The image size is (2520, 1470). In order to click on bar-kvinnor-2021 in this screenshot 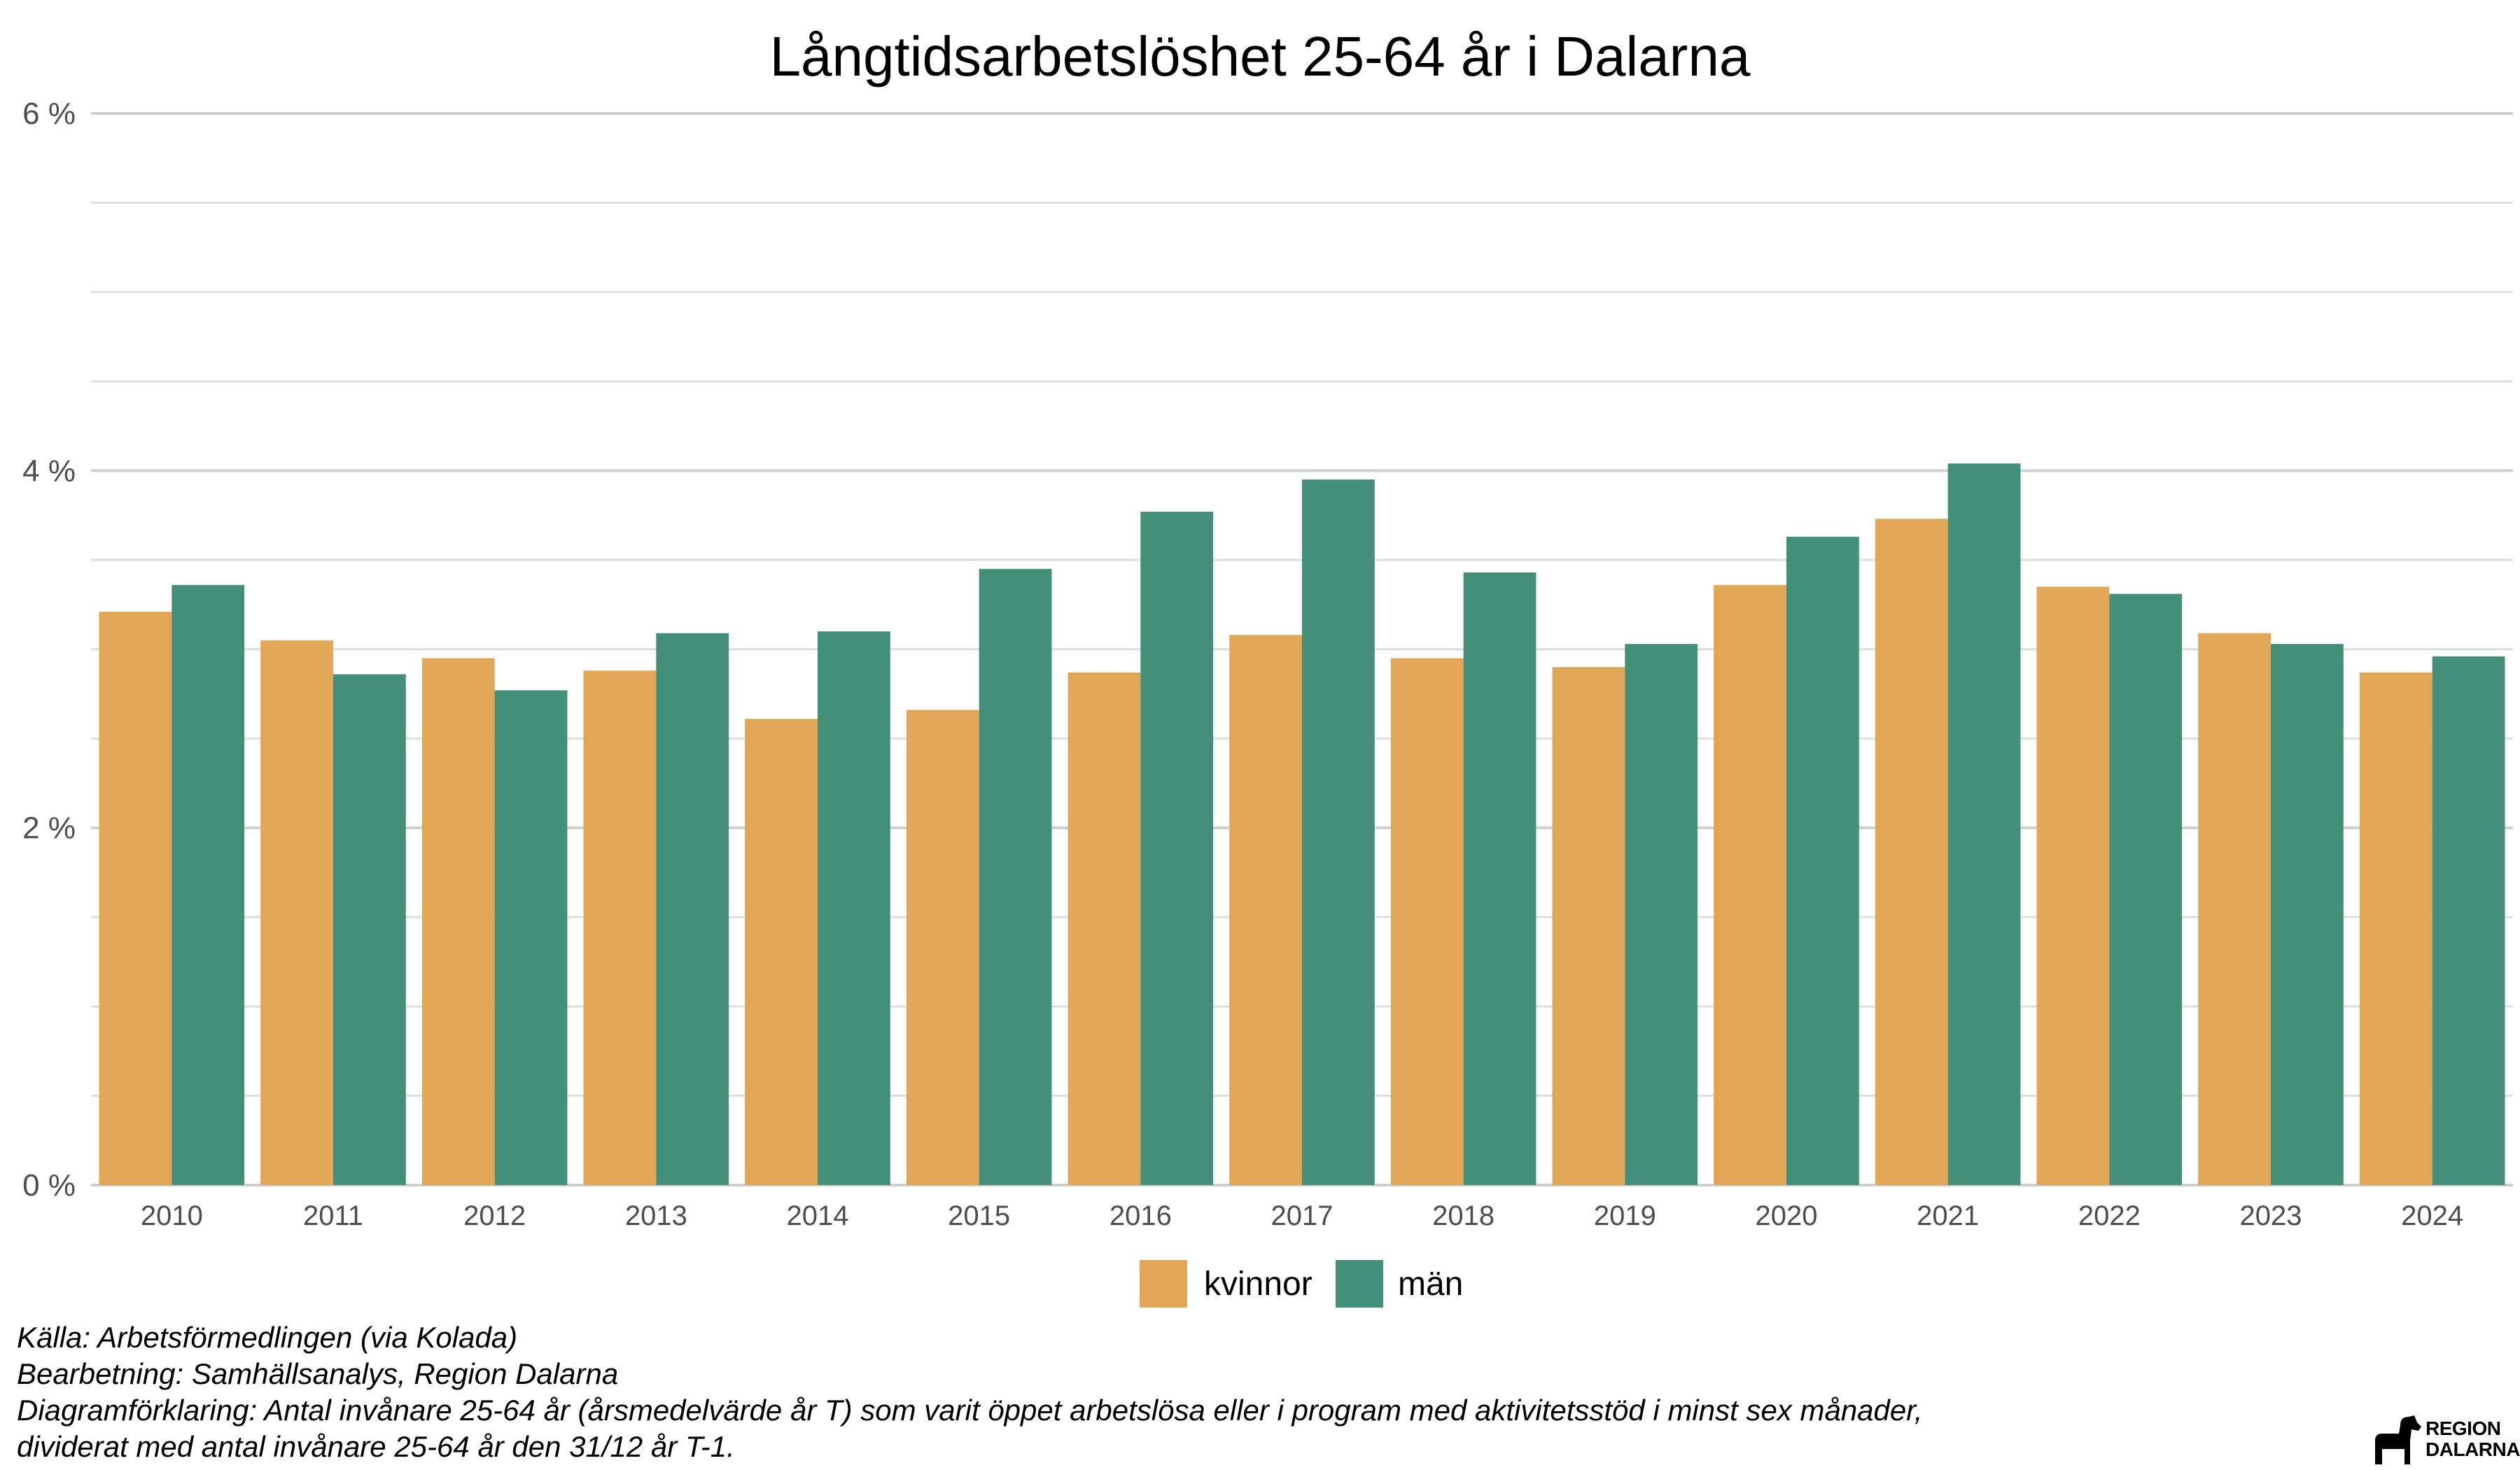, I will do `click(1911, 852)`.